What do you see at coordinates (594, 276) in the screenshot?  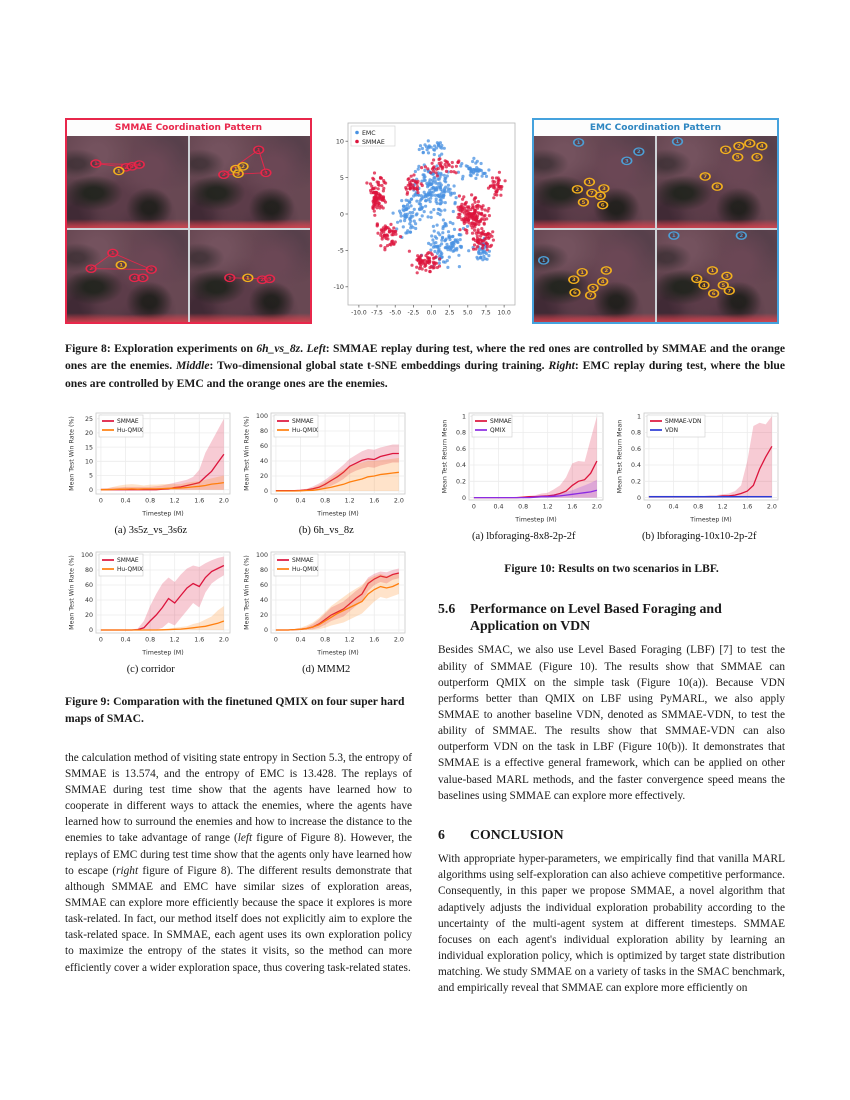 I see `emc-replay-screenshot: 1 2 3 4 5 6 7 1` at bounding box center [594, 276].